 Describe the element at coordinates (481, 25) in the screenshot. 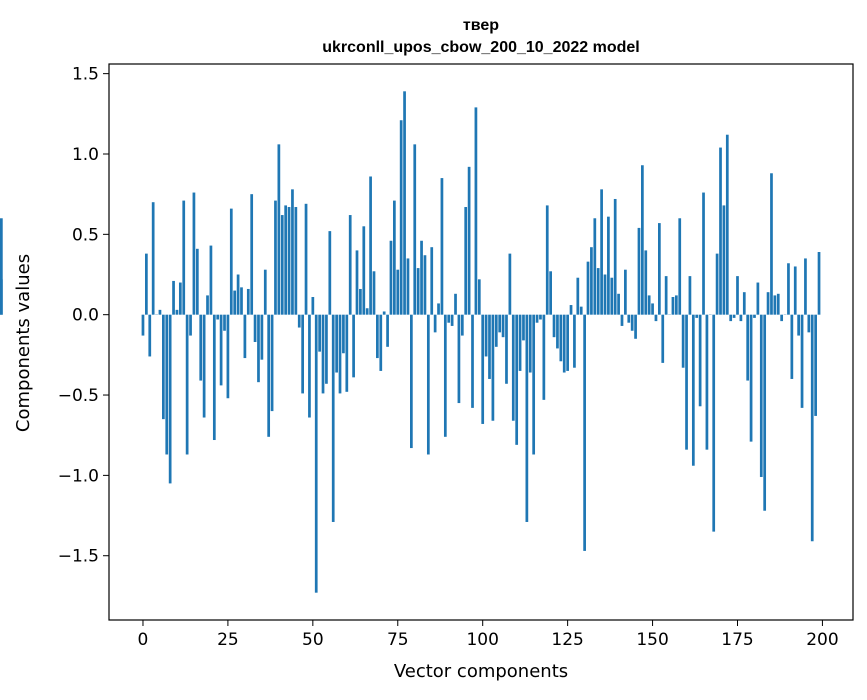

I see `chart-title: твер` at that location.